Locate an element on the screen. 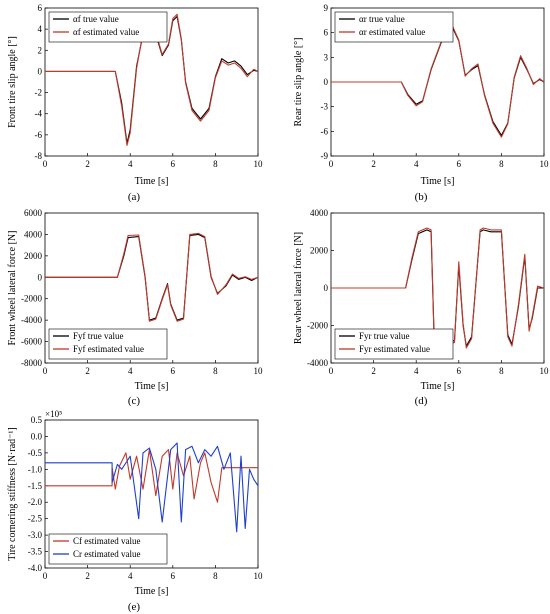  panel-caption: (b) is located at coordinates (421, 197).